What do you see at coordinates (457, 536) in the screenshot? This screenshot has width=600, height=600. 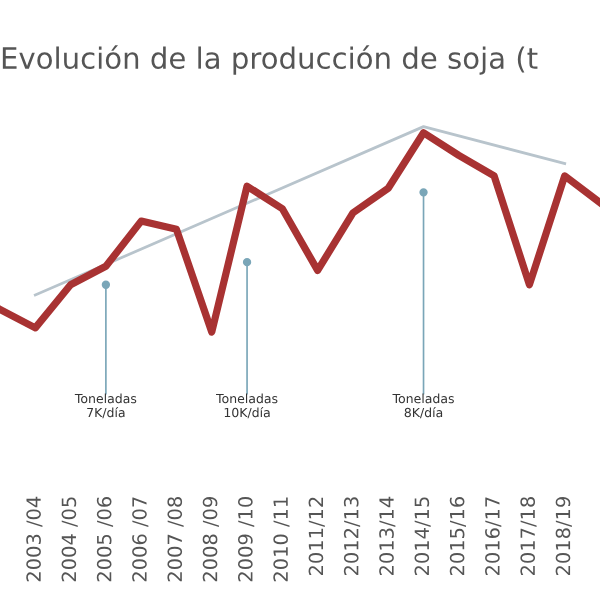 I see `x-tick-label: 2015/16` at bounding box center [457, 536].